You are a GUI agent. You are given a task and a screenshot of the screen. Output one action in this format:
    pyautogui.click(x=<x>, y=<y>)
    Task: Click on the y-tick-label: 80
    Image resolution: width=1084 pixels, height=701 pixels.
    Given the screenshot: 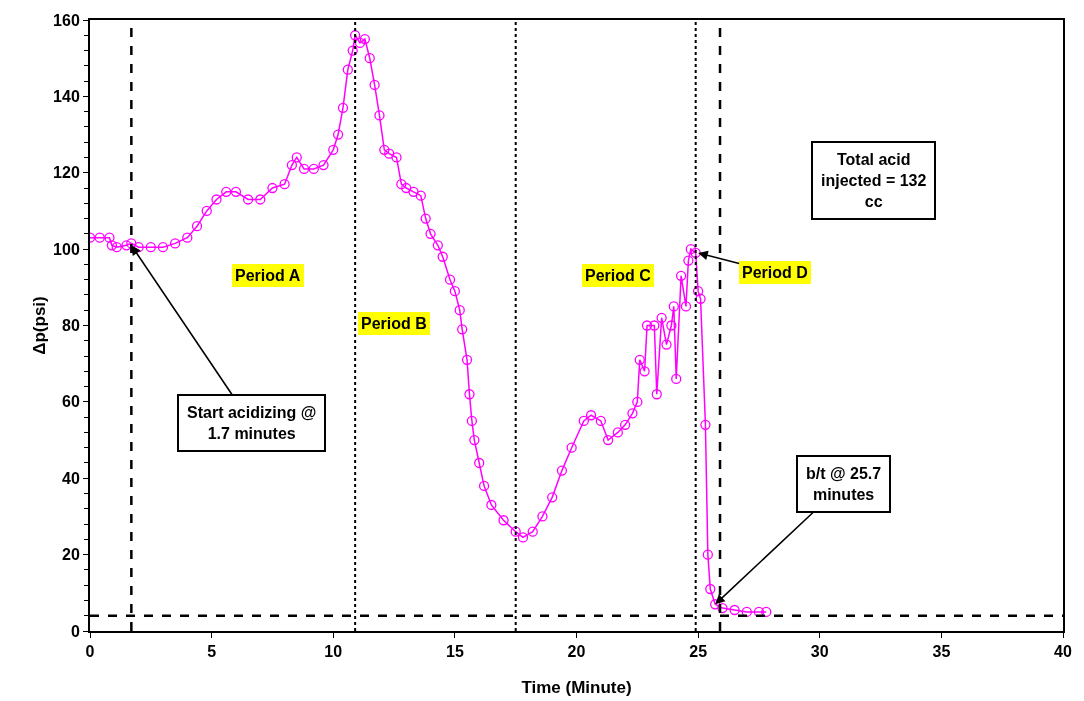 What is the action you would take?
    pyautogui.click(x=71, y=326)
    